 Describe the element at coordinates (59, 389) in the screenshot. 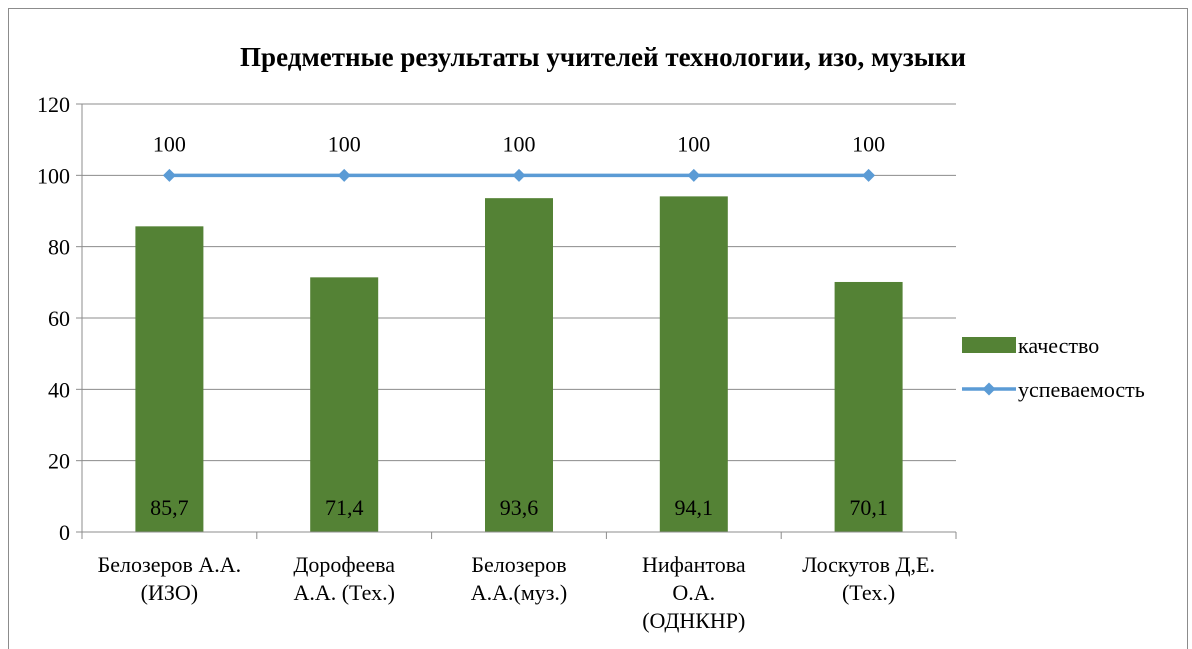

I see `y-tick-label-40: 40` at that location.